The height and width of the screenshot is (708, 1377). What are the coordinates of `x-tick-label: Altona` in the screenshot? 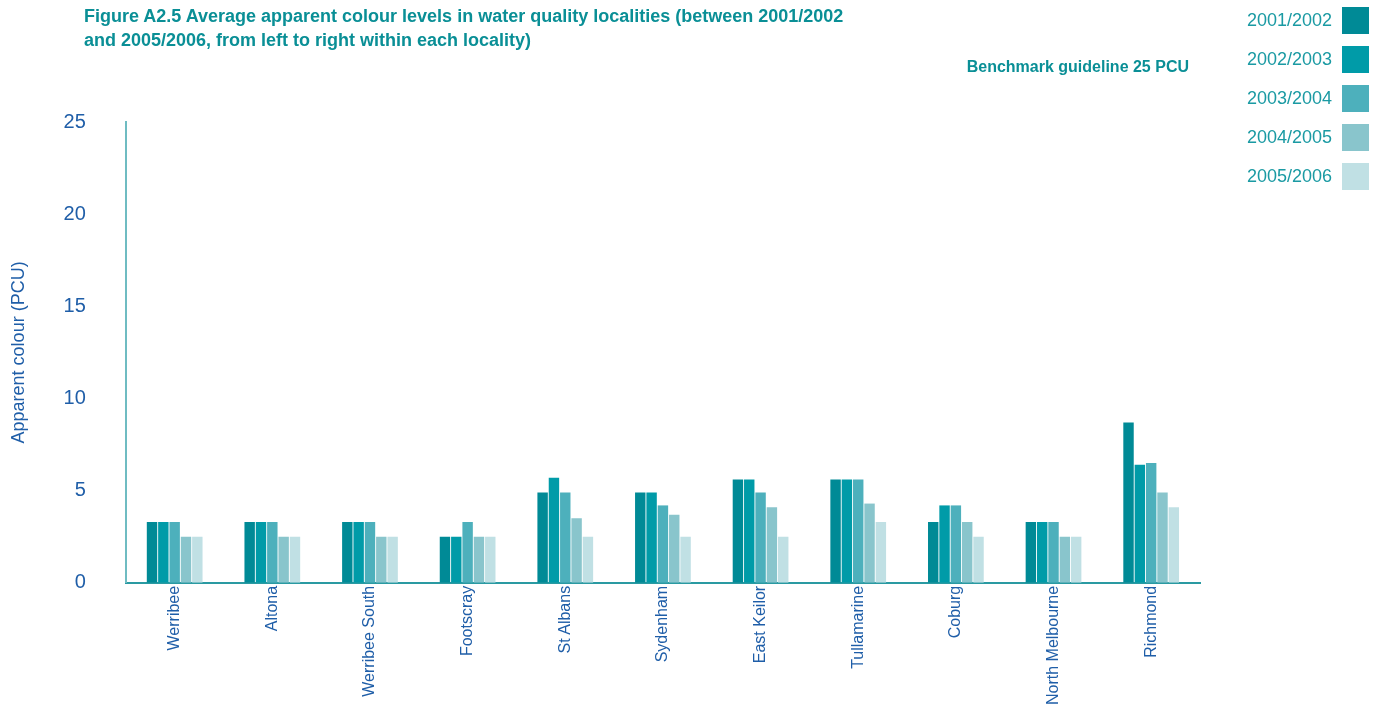 It's located at (271, 608).